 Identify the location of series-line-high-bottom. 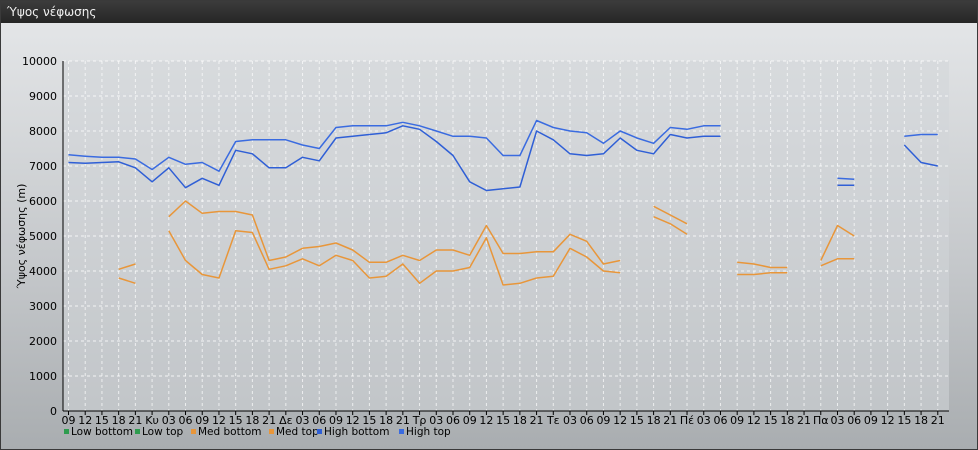
(503, 158).